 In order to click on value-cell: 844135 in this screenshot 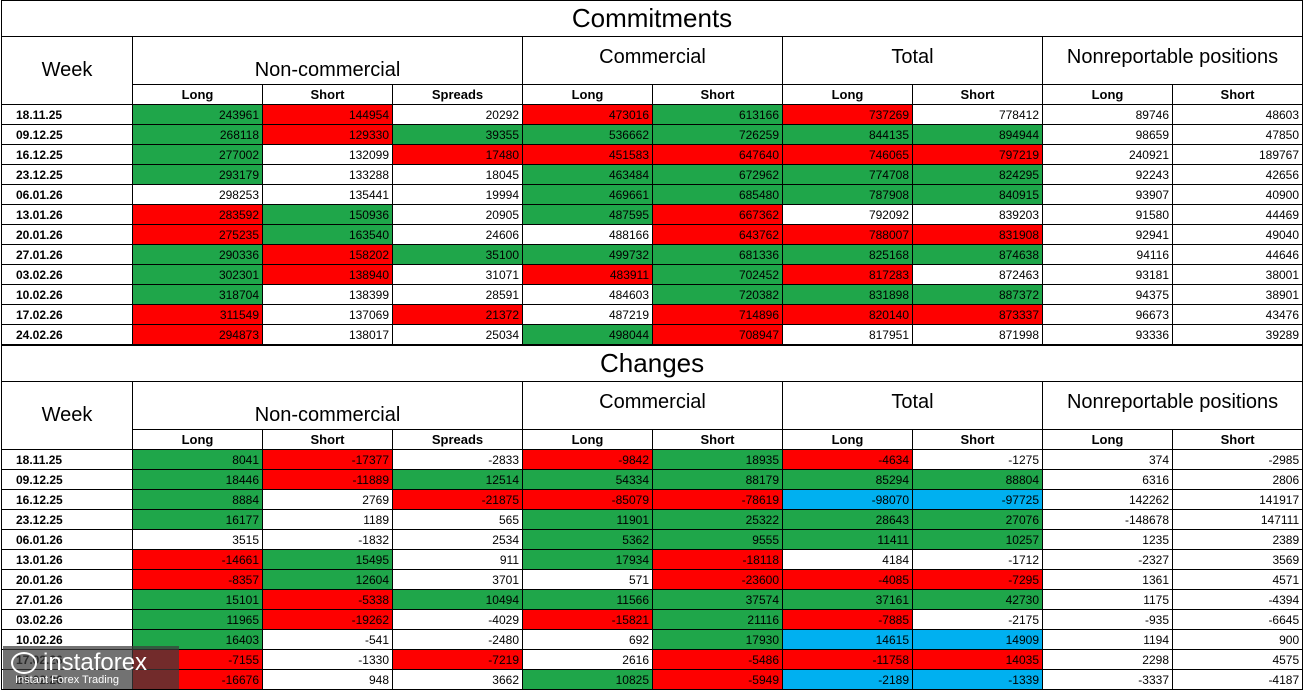, I will do `click(847, 134)`.